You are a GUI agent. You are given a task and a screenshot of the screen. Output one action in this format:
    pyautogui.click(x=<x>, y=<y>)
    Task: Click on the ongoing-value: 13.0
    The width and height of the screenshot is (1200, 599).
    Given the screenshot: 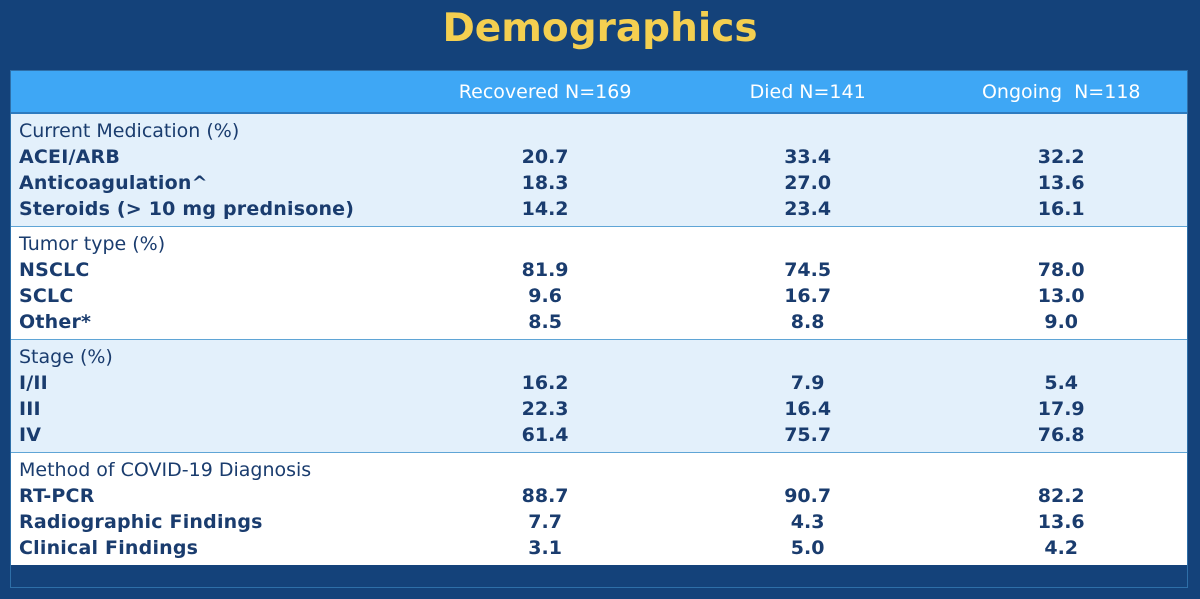 What is the action you would take?
    pyautogui.click(x=1061, y=296)
    